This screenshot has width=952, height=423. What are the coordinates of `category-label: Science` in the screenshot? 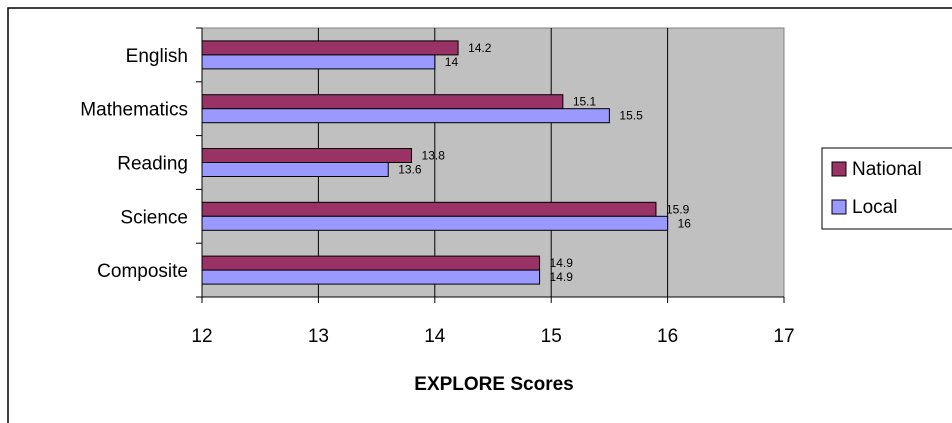 It's located at (154, 217).